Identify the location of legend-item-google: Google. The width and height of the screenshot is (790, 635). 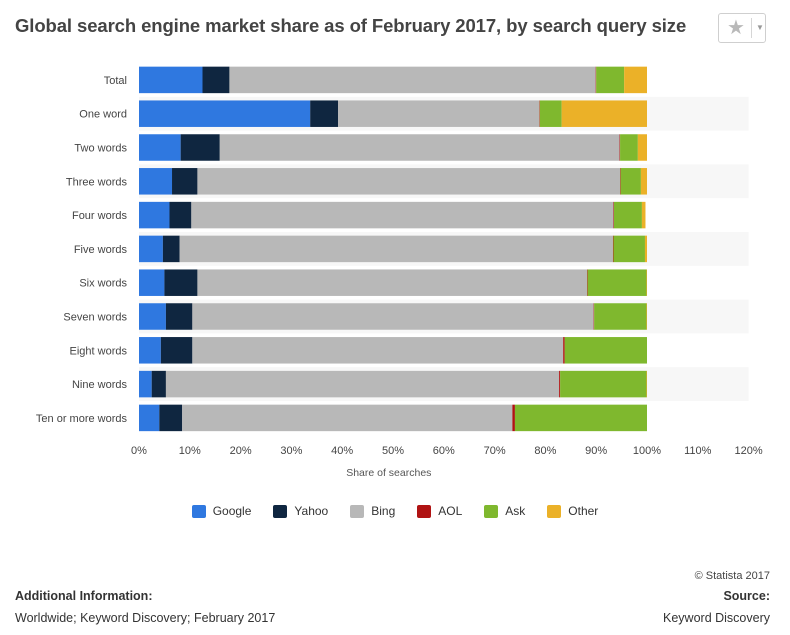
(221, 511).